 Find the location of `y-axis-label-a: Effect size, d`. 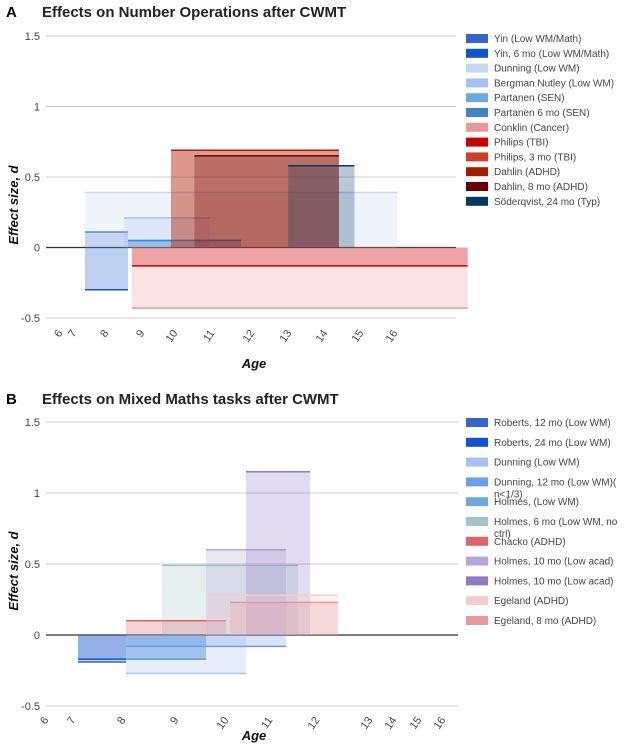

y-axis-label-a: Effect size, d is located at coordinates (13, 204).